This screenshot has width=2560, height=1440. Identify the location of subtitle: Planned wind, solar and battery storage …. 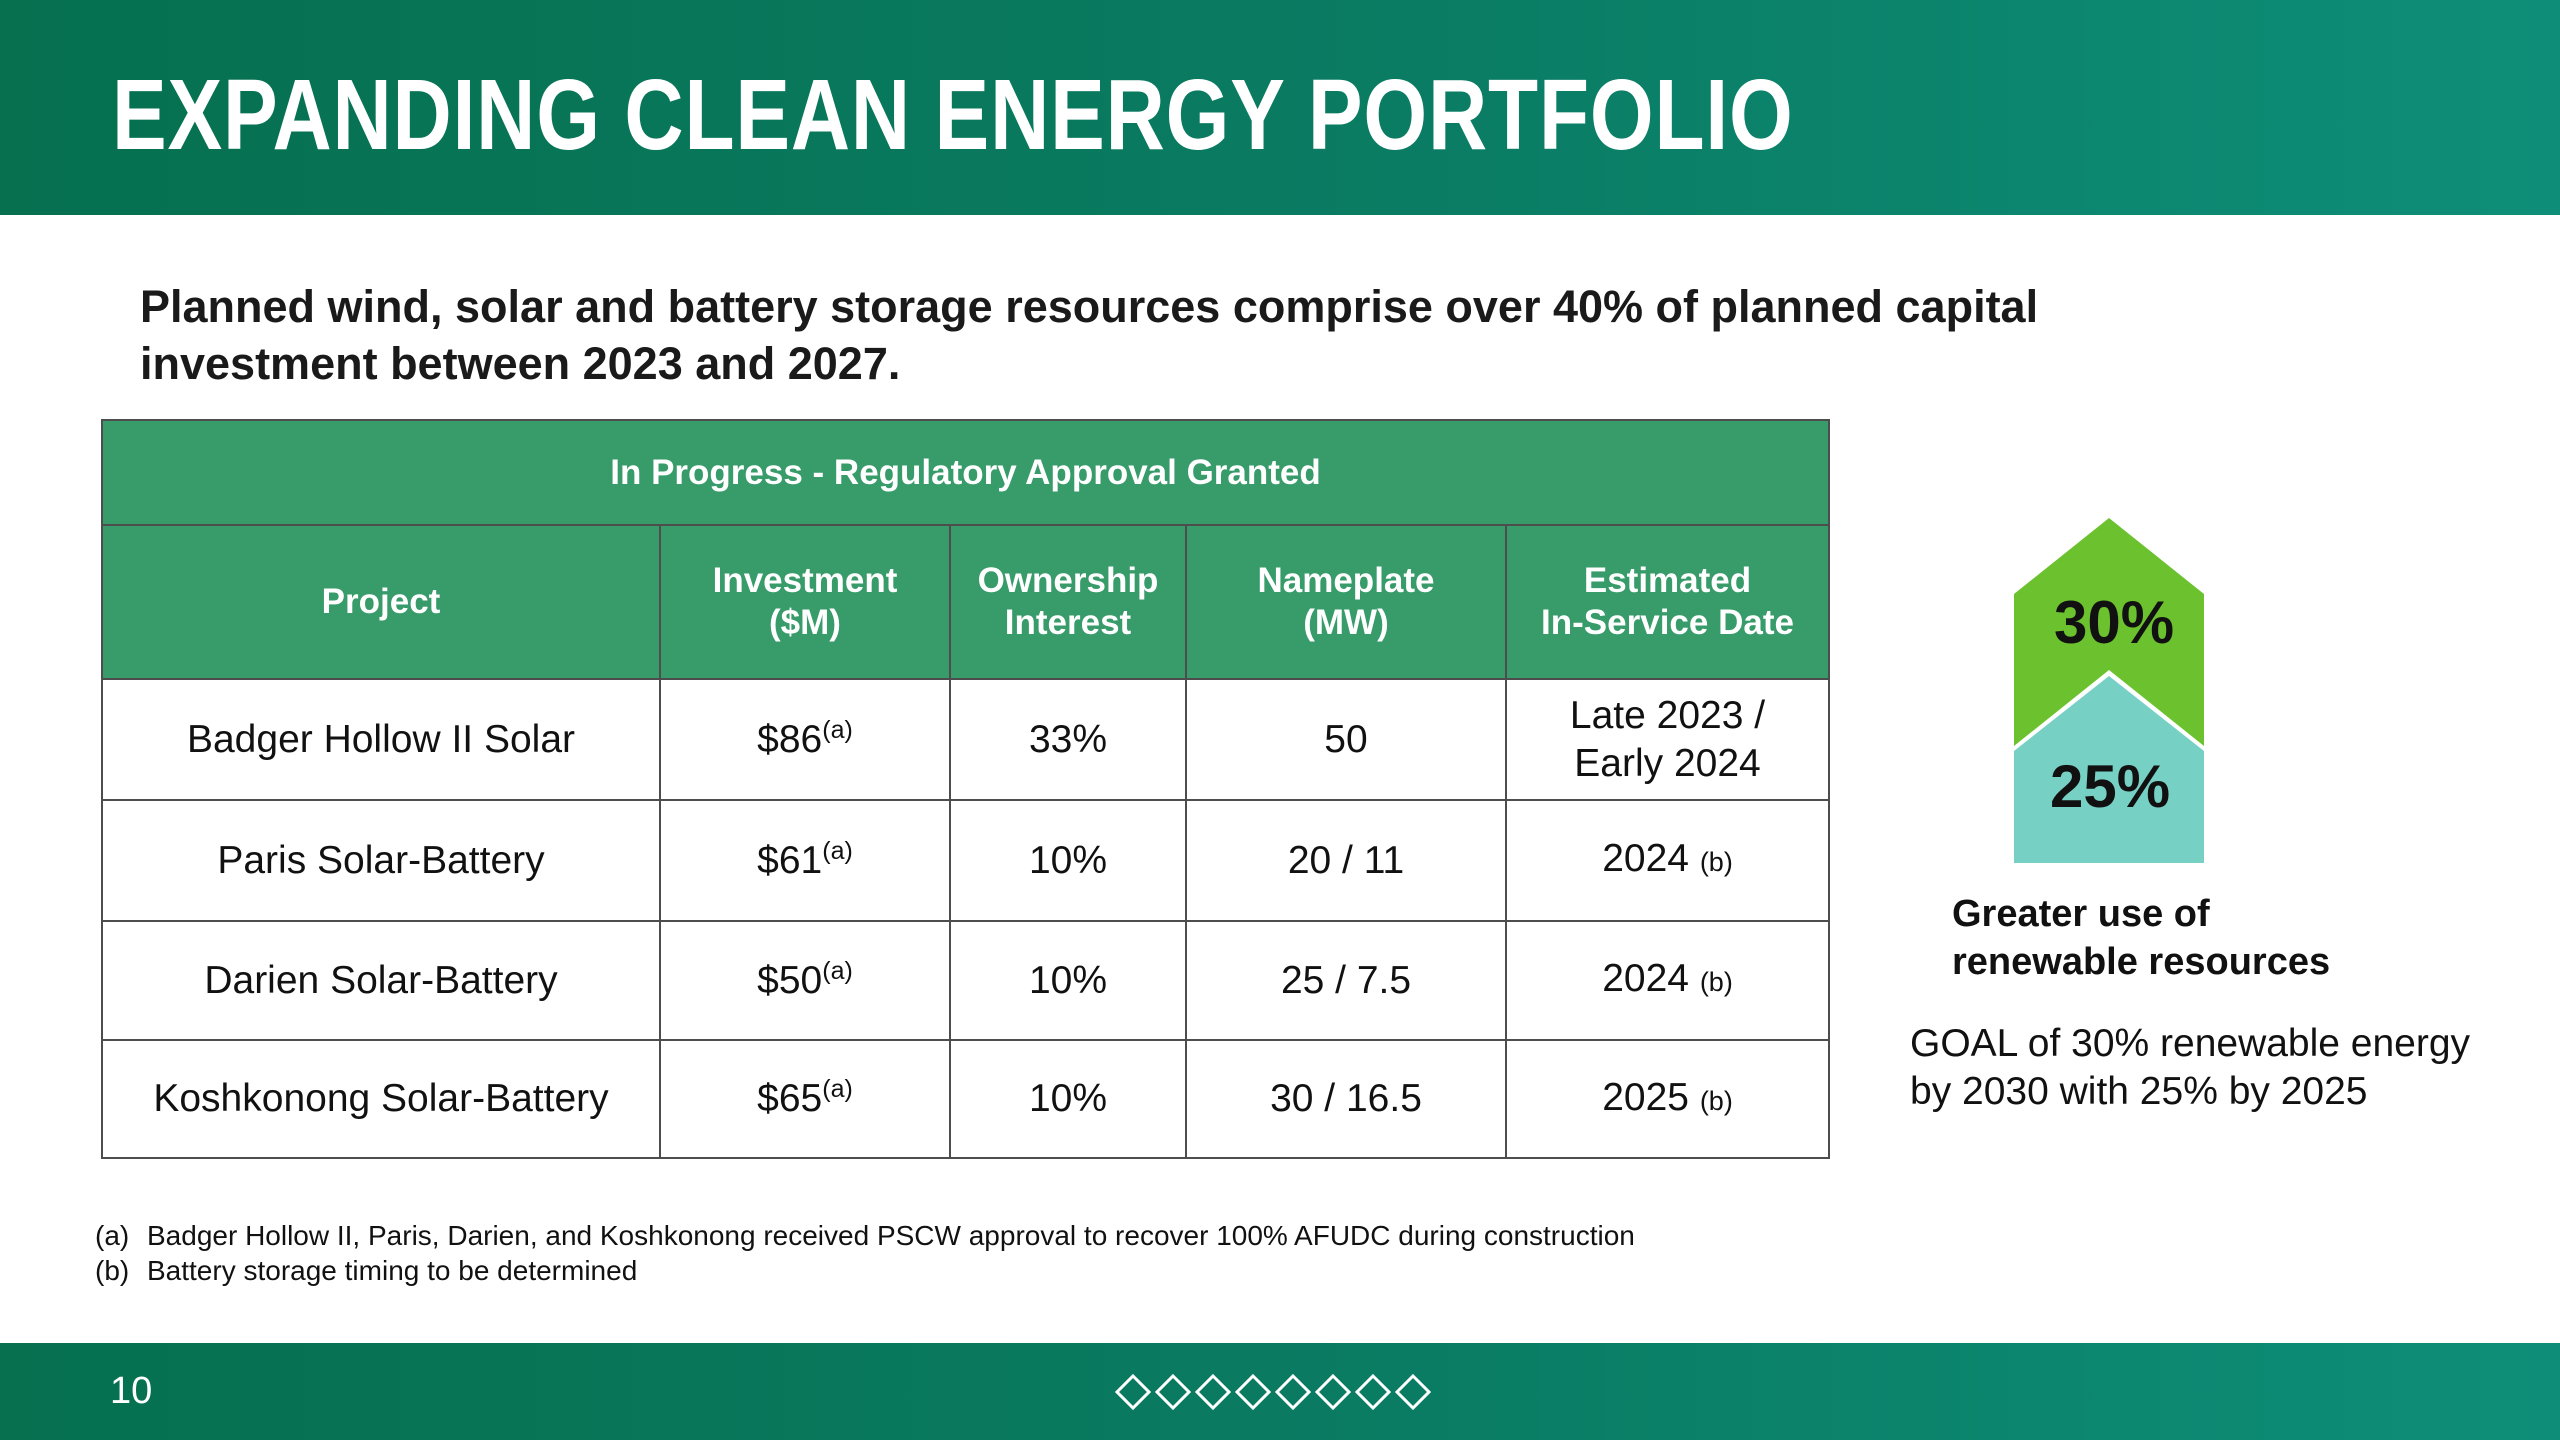
(1089, 335).